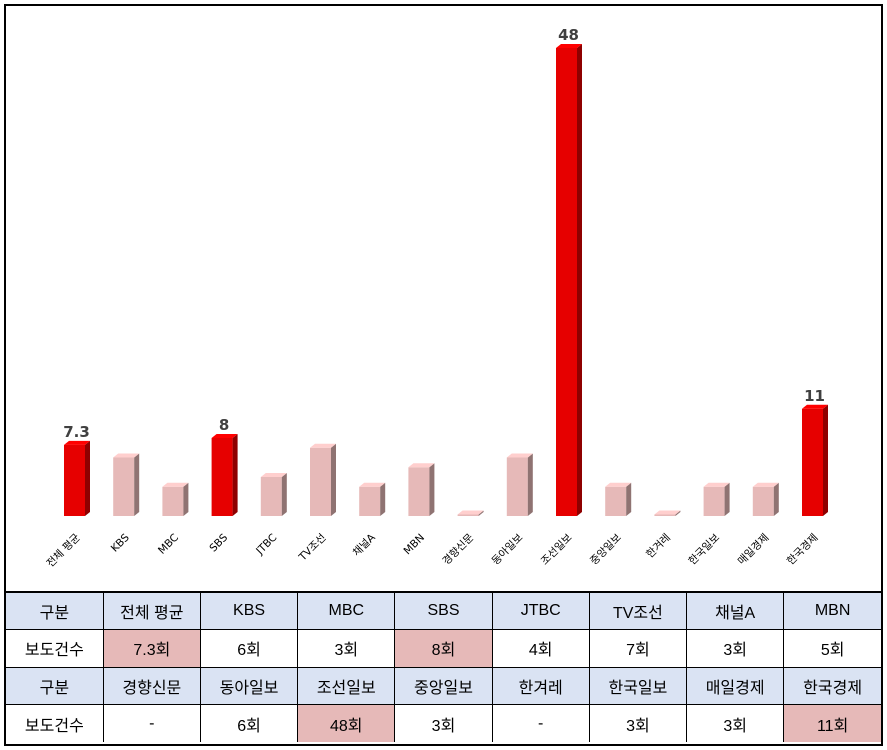  I want to click on category-label: 매일경제, so click(753, 549).